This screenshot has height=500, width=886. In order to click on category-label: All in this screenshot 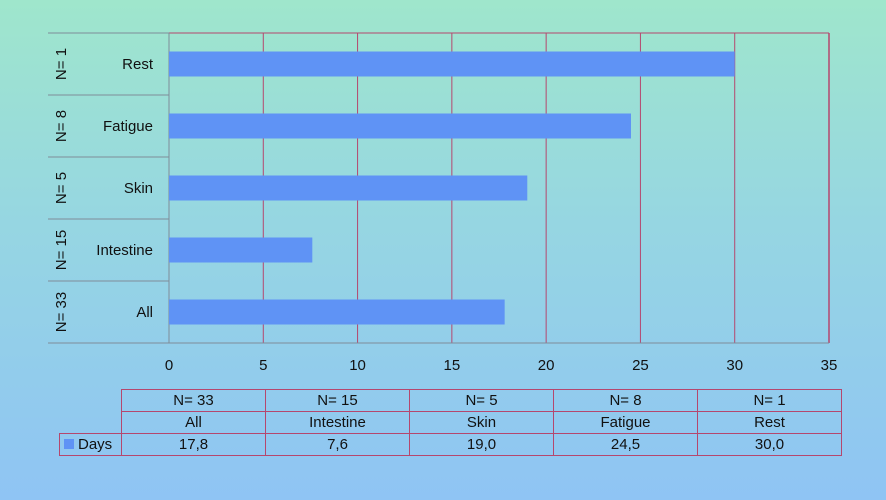, I will do `click(144, 312)`.